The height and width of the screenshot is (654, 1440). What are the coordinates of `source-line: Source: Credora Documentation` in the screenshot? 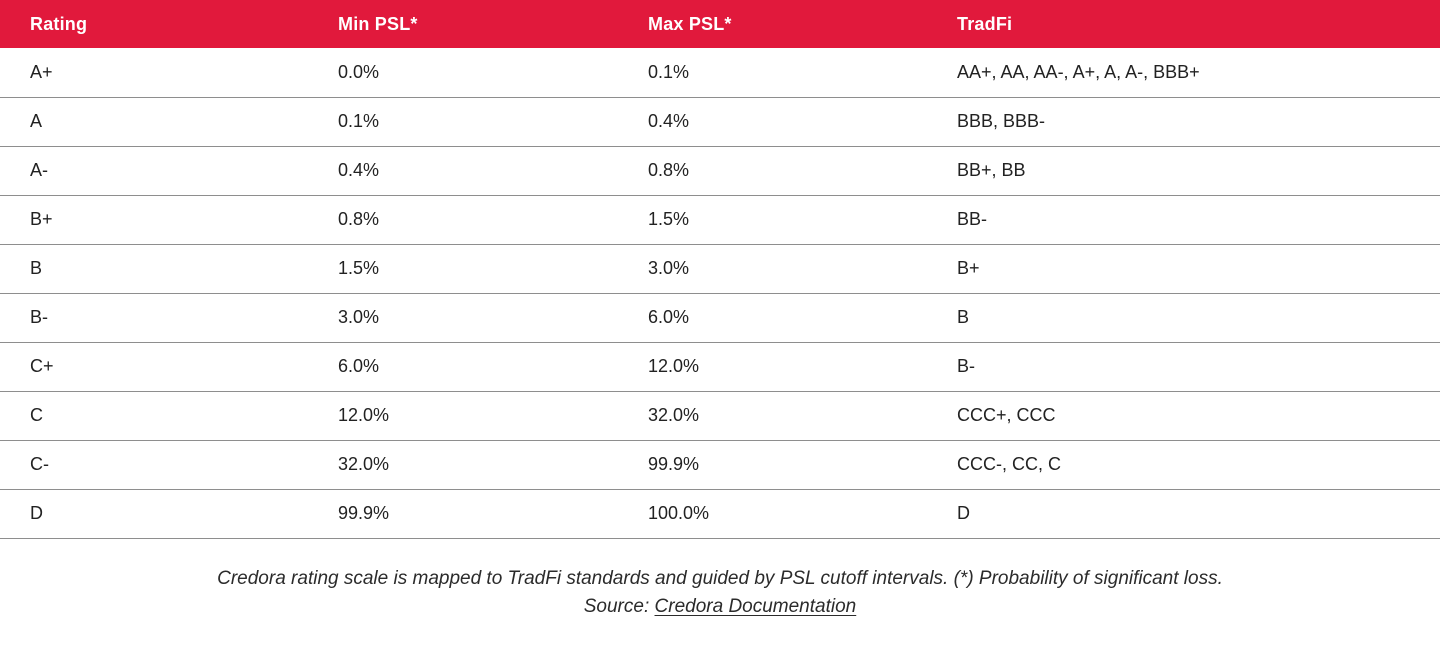 It's located at (720, 607).